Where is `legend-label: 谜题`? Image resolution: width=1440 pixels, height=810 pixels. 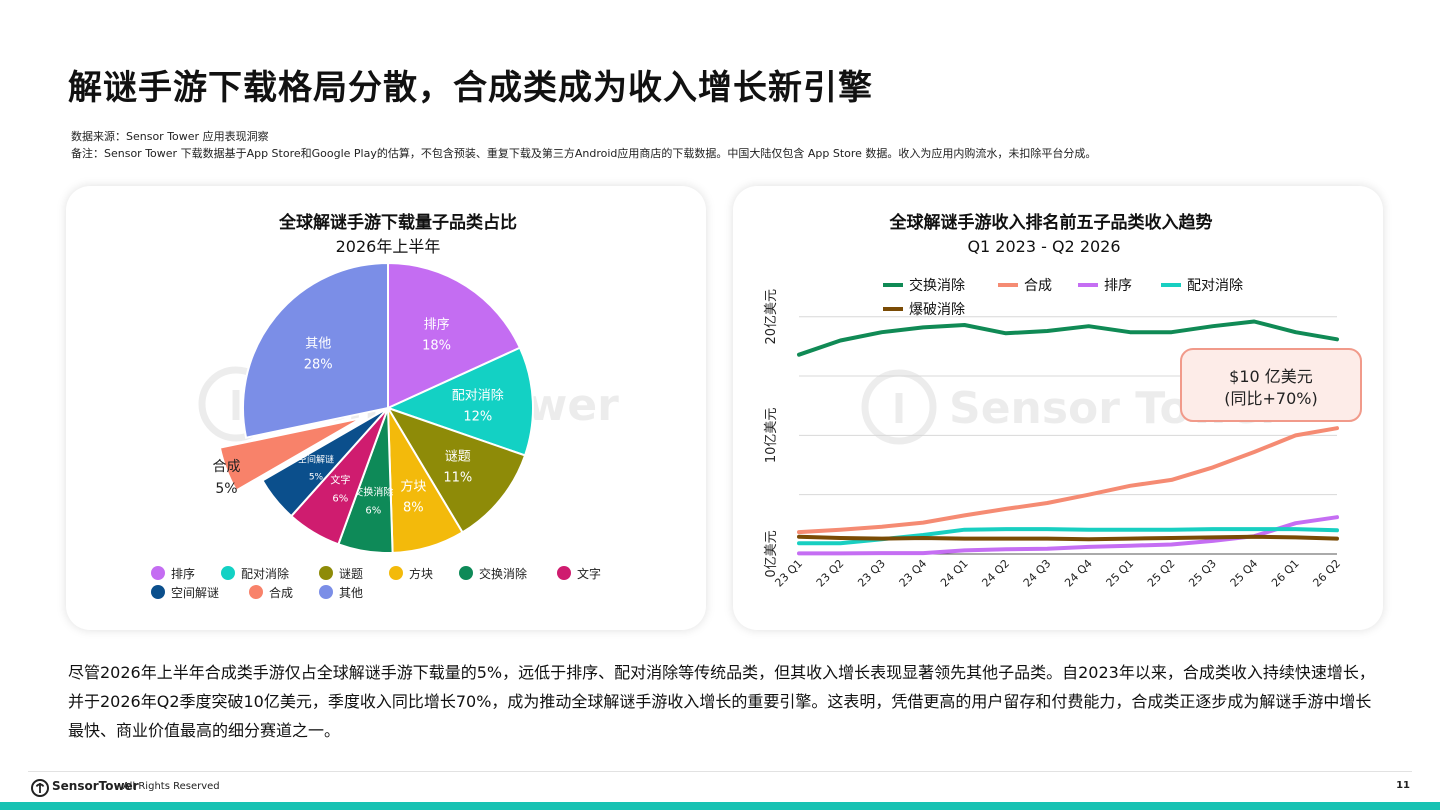 legend-label: 谜题 is located at coordinates (351, 574).